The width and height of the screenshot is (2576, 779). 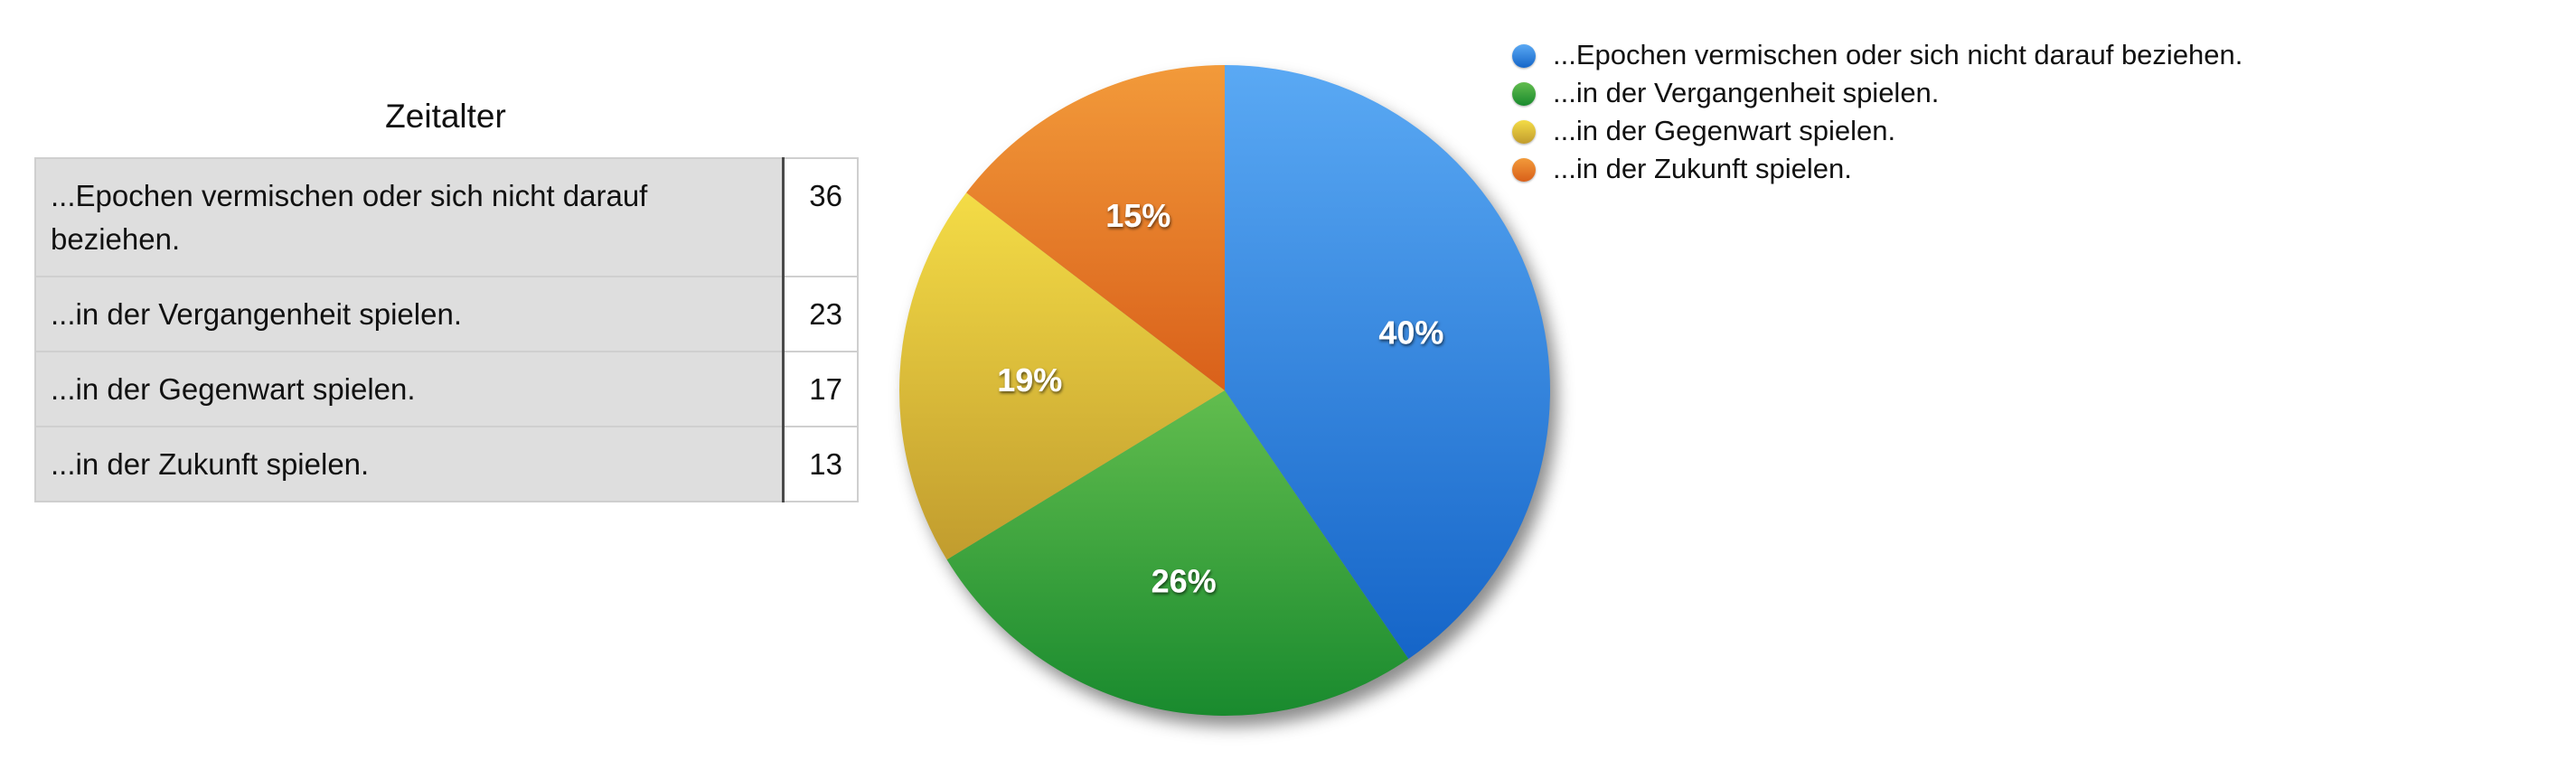 I want to click on pie-data-label: 19%, so click(x=1030, y=380).